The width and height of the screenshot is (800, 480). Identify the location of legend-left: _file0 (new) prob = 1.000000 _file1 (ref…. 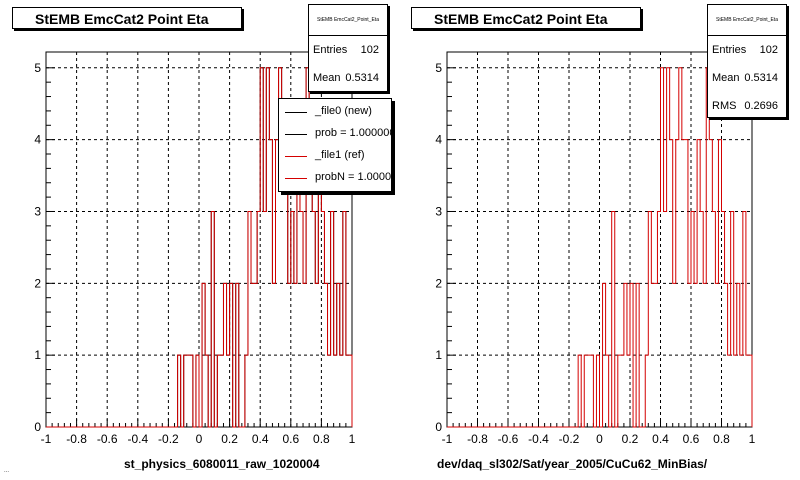
(335, 145).